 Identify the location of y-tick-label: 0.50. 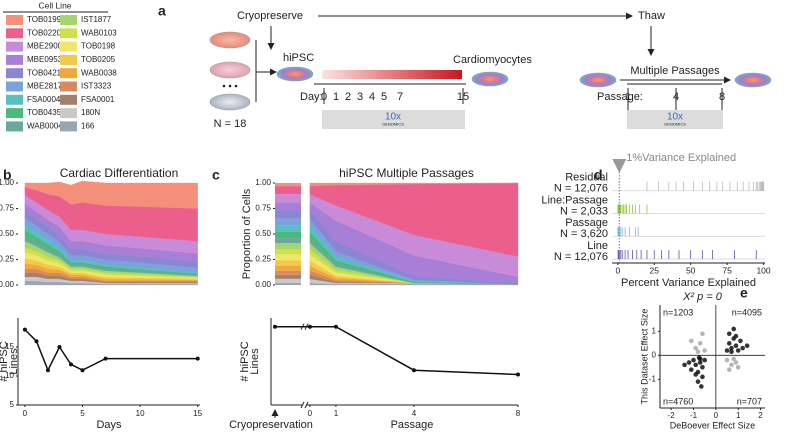
(263, 233).